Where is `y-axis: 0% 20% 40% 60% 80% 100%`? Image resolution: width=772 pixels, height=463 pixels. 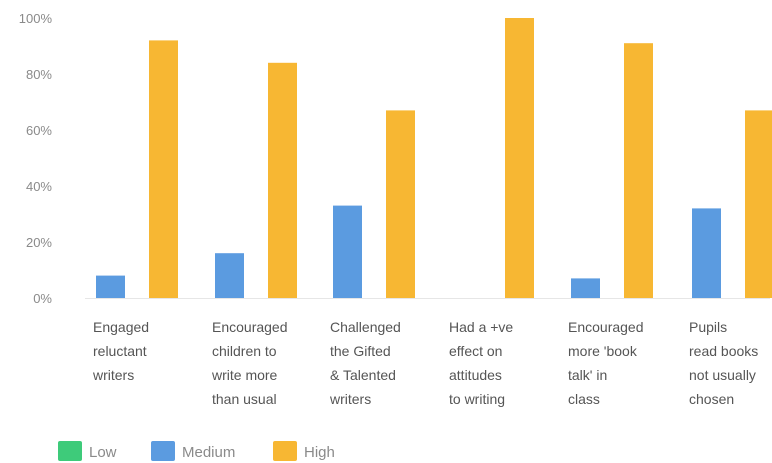
y-axis: 0% 20% 40% 60% 80% 100% is located at coordinates (36, 158).